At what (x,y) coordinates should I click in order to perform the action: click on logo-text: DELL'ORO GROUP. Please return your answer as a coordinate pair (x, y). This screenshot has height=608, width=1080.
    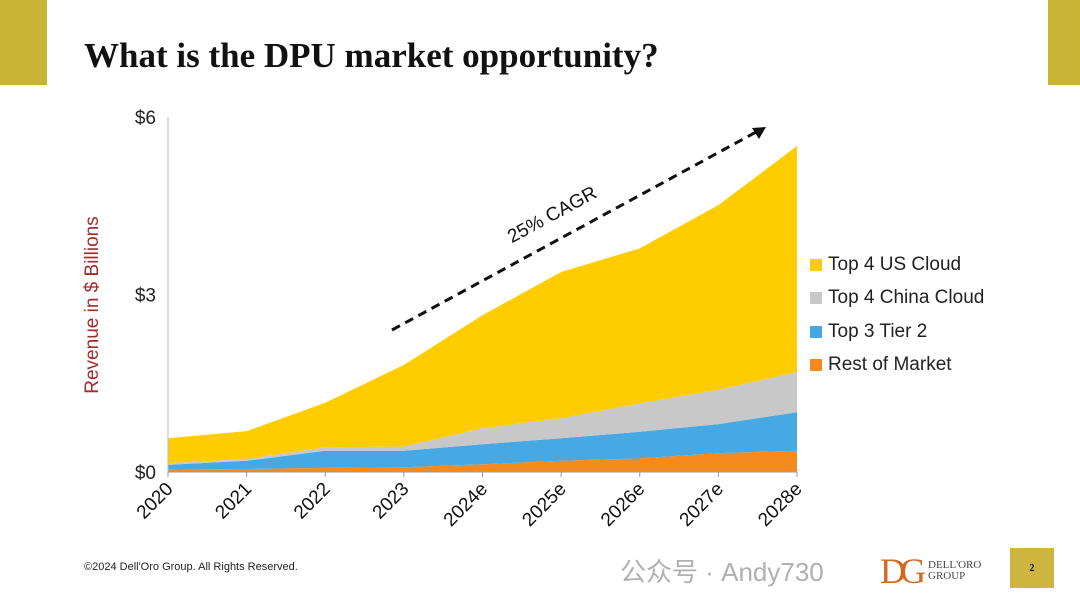
    Looking at the image, I should click on (954, 571).